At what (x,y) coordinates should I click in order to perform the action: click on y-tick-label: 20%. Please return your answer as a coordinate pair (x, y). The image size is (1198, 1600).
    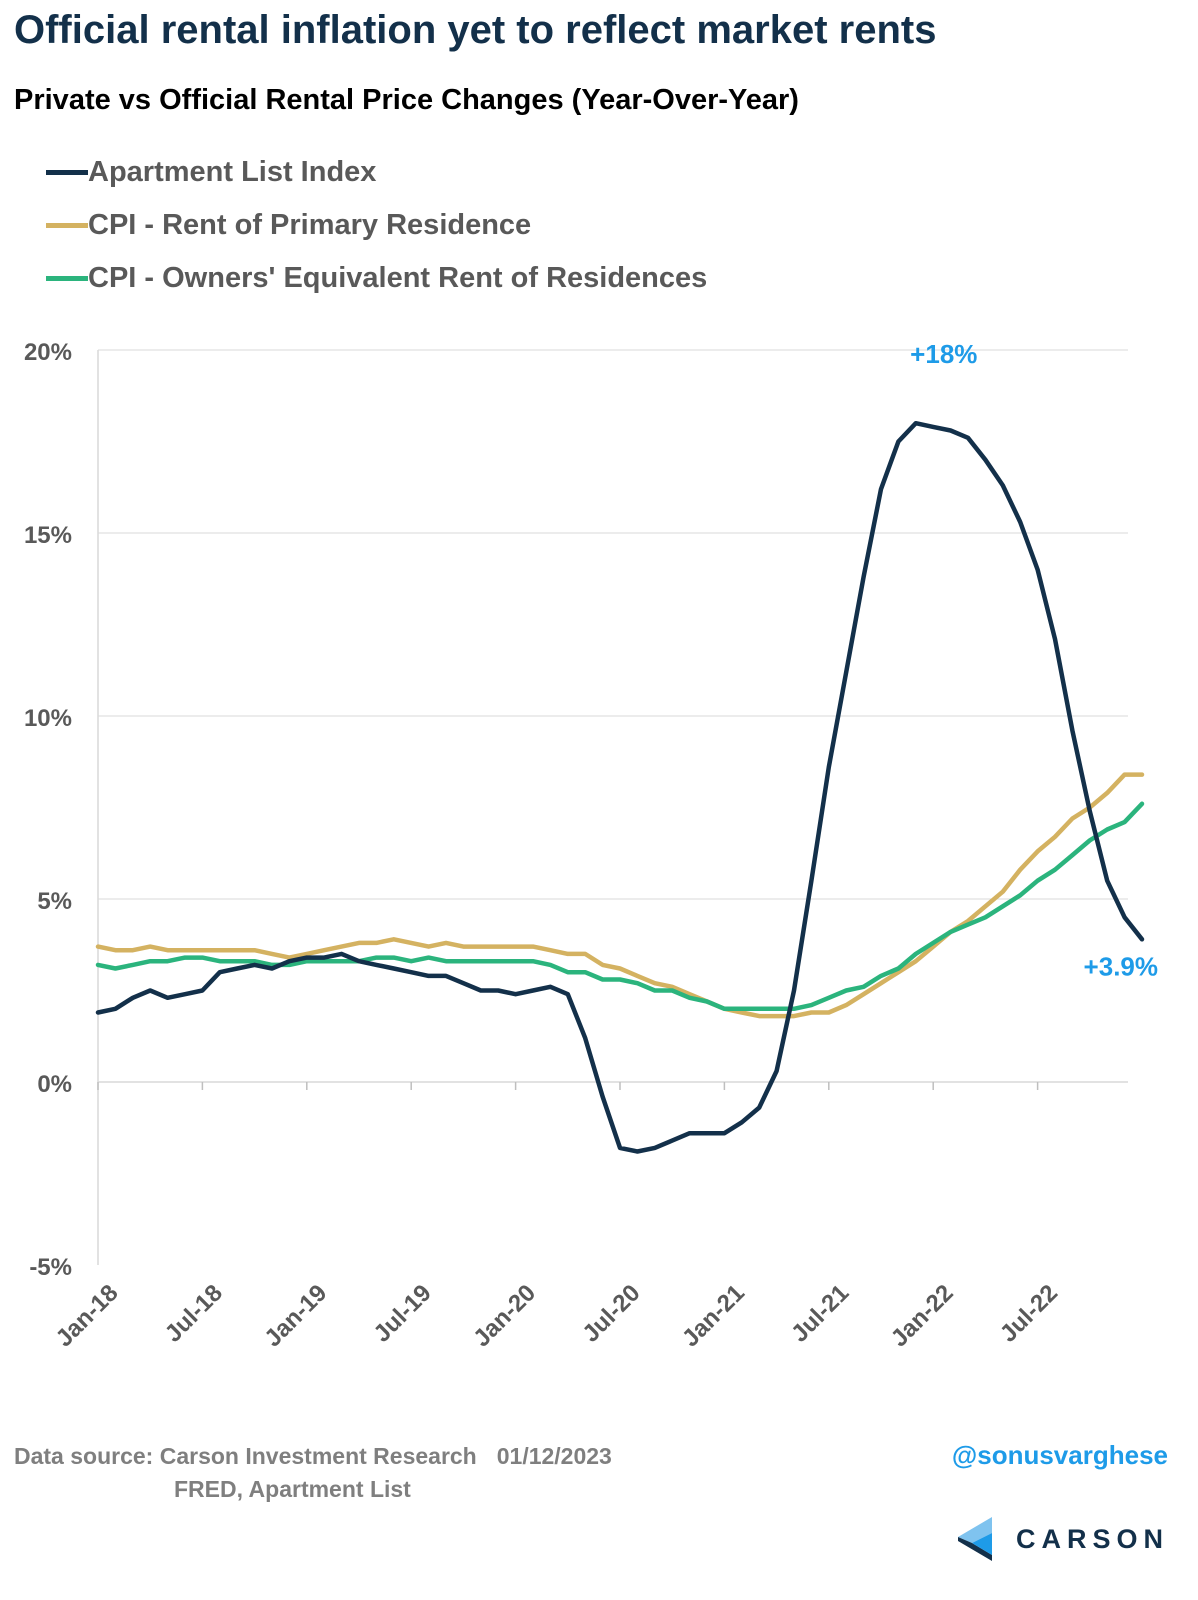
    Looking at the image, I should click on (48, 352).